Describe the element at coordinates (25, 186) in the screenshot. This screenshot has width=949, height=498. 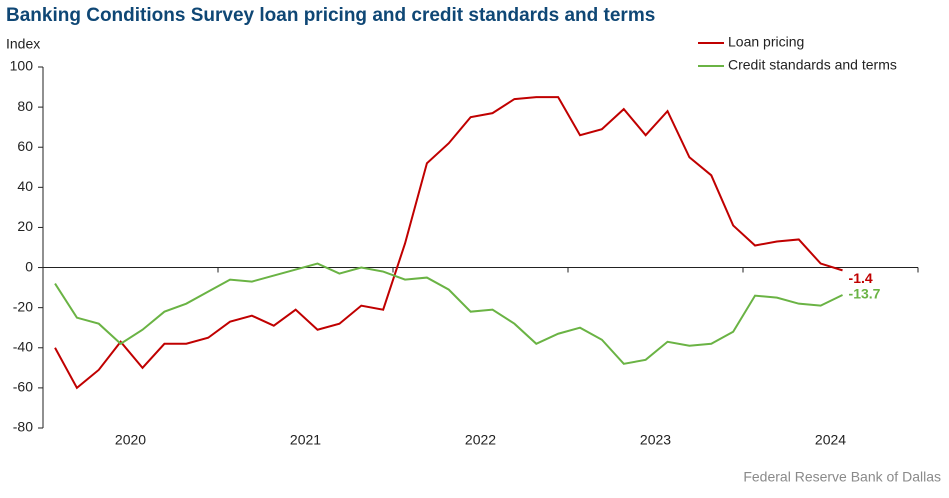
I see `y-tick-label: 40` at that location.